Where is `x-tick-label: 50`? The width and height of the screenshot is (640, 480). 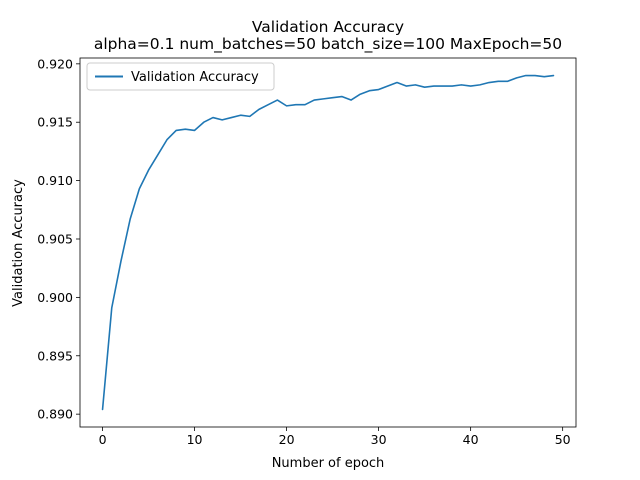
x-tick-label: 50 is located at coordinates (563, 439).